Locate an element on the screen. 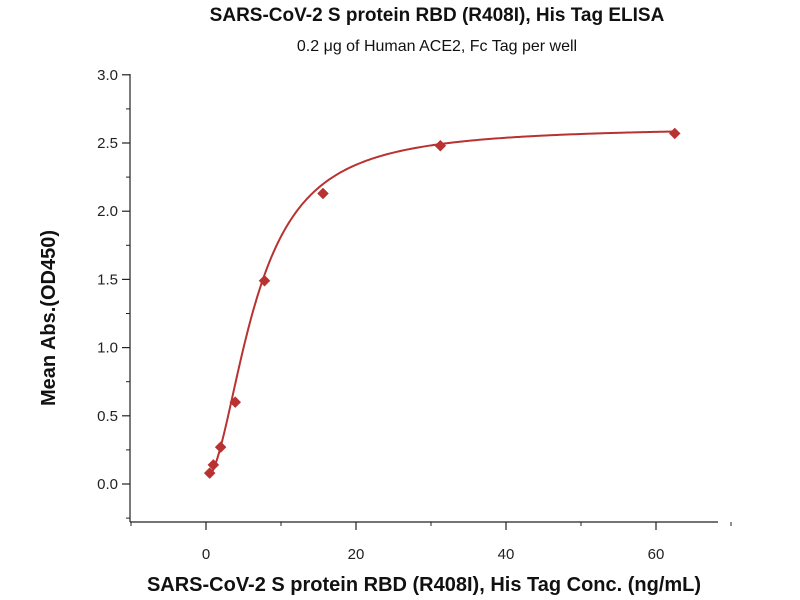 The height and width of the screenshot is (600, 800). y-tick-label: 0.0 is located at coordinates (107, 484).